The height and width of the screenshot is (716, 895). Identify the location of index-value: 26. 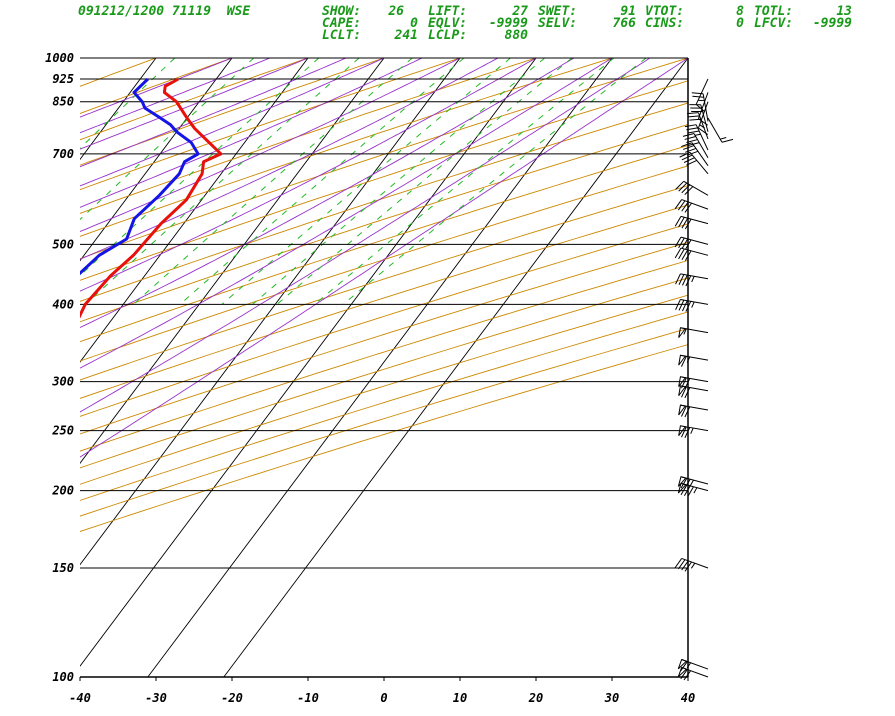
(396, 11).